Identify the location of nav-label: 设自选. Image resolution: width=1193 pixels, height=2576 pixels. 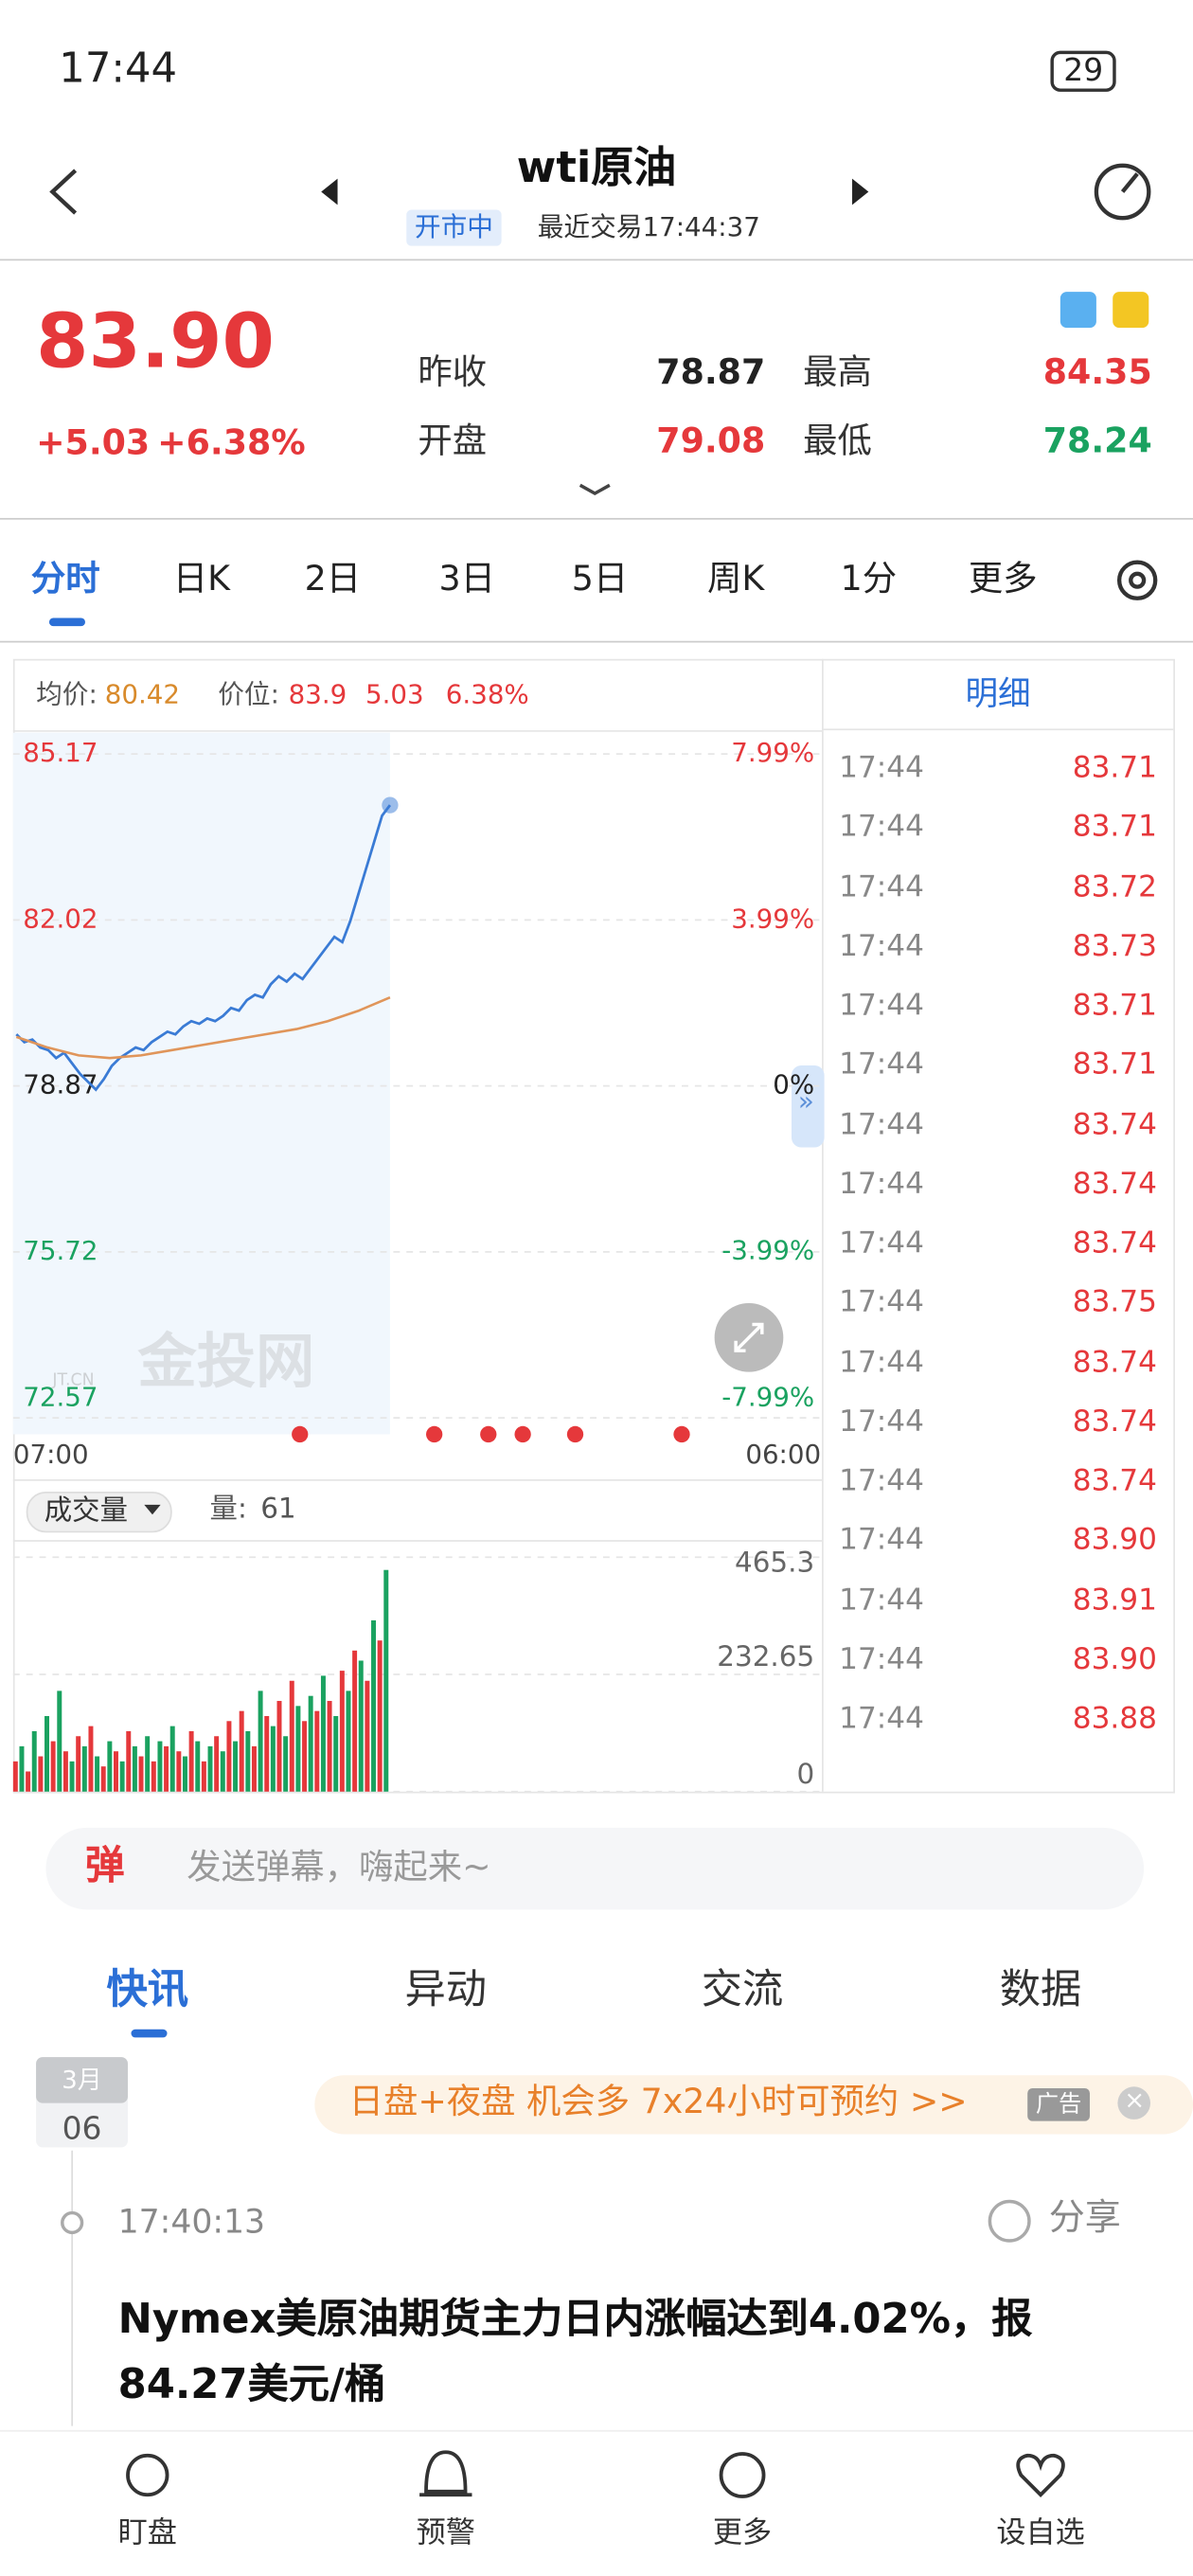
(1040, 2533).